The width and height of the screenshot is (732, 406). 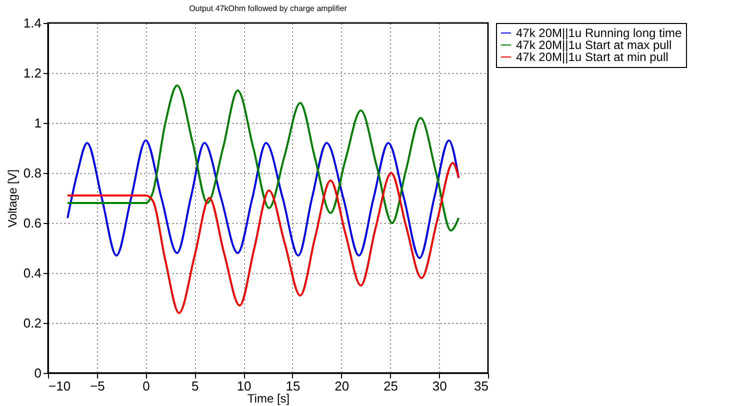 I want to click on y-tick-label: 0.2, so click(x=32, y=323).